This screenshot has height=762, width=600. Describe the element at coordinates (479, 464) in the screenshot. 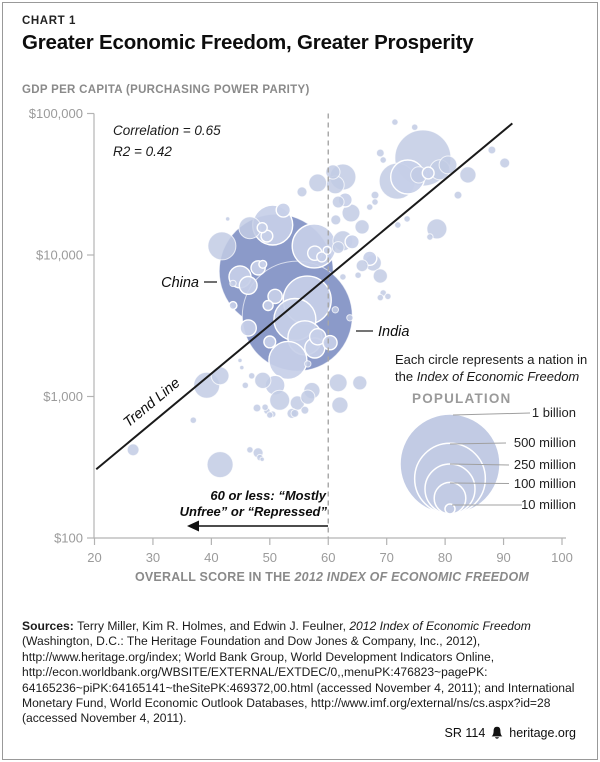

I see `legend-leader-250m` at that location.